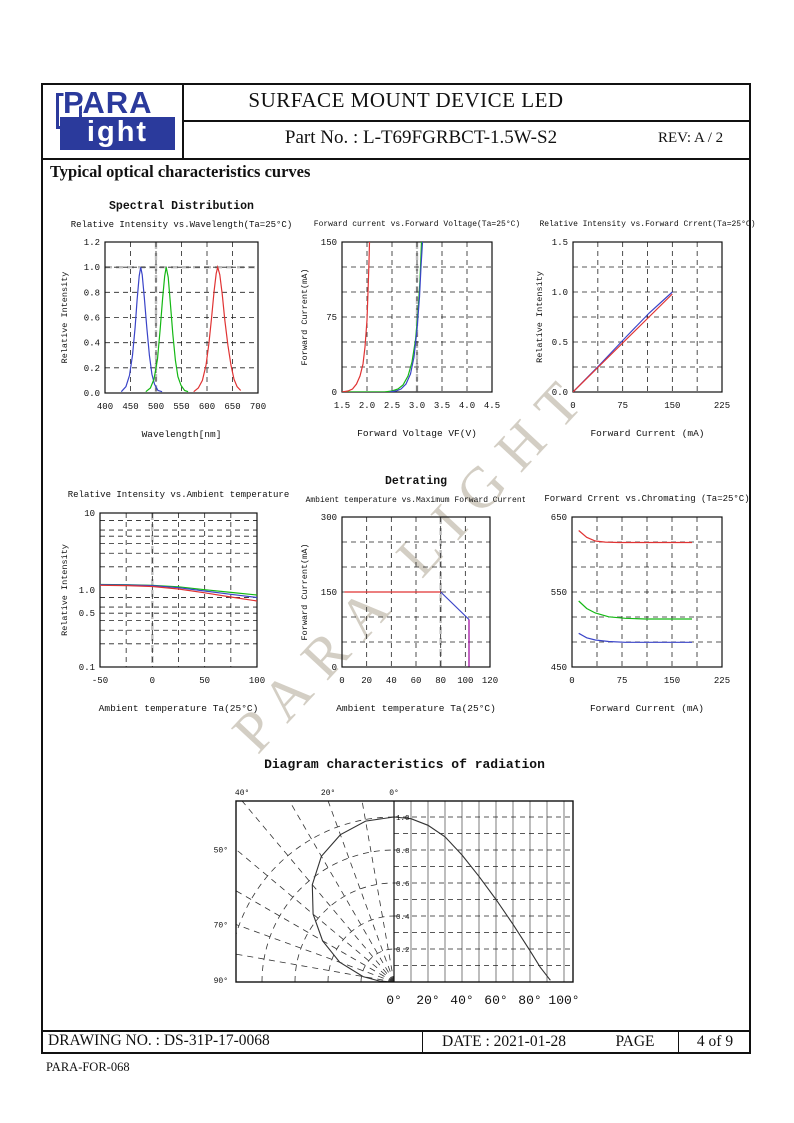  I want to click on svg-text: 0.0, so click(560, 393).